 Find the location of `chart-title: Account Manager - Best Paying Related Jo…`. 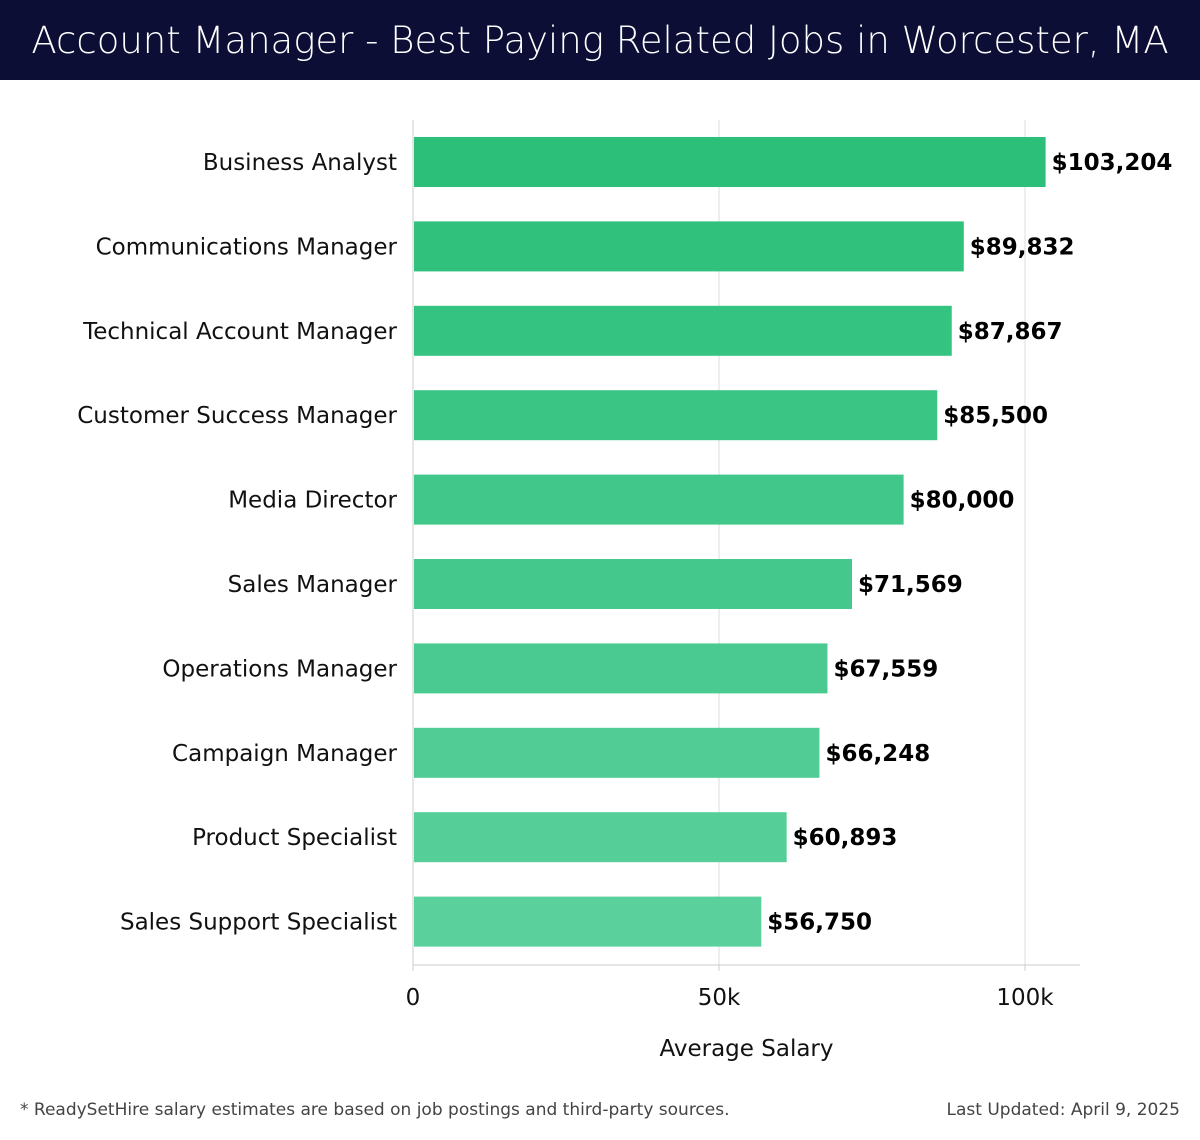

chart-title: Account Manager - Best Paying Related Jo… is located at coordinates (600, 40).